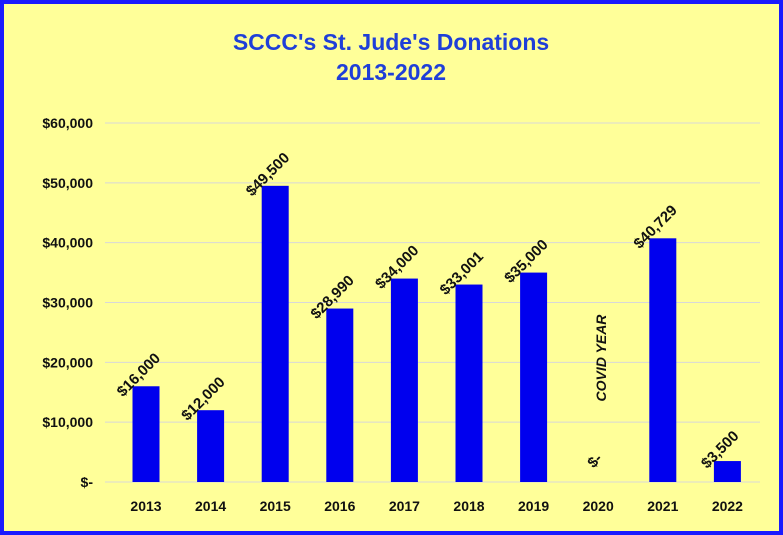 This screenshot has width=783, height=535. Describe the element at coordinates (67, 422) in the screenshot. I see `y-tick-label: $10,000` at that location.